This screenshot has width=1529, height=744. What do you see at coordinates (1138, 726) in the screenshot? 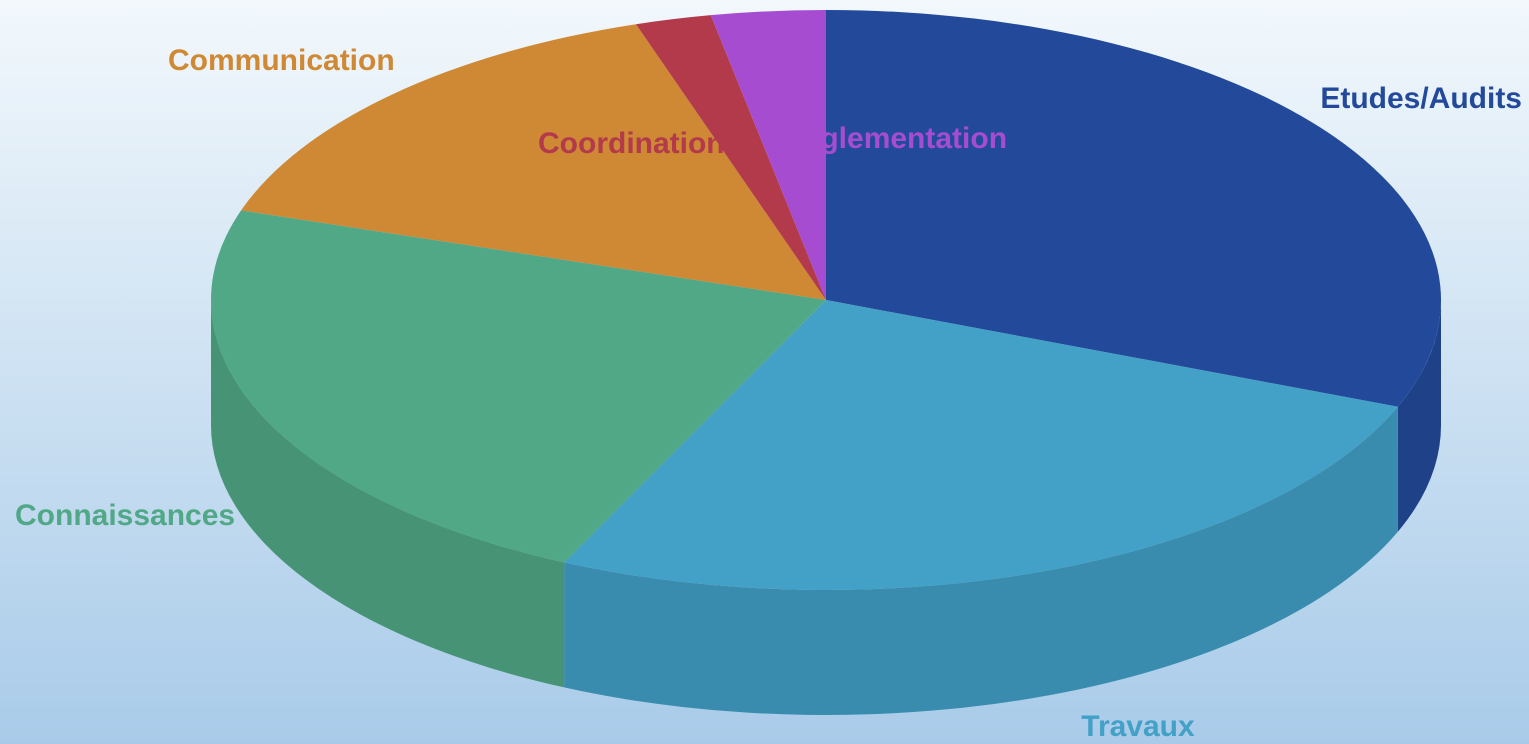
I see `slice-label: Travaux` at bounding box center [1138, 726].